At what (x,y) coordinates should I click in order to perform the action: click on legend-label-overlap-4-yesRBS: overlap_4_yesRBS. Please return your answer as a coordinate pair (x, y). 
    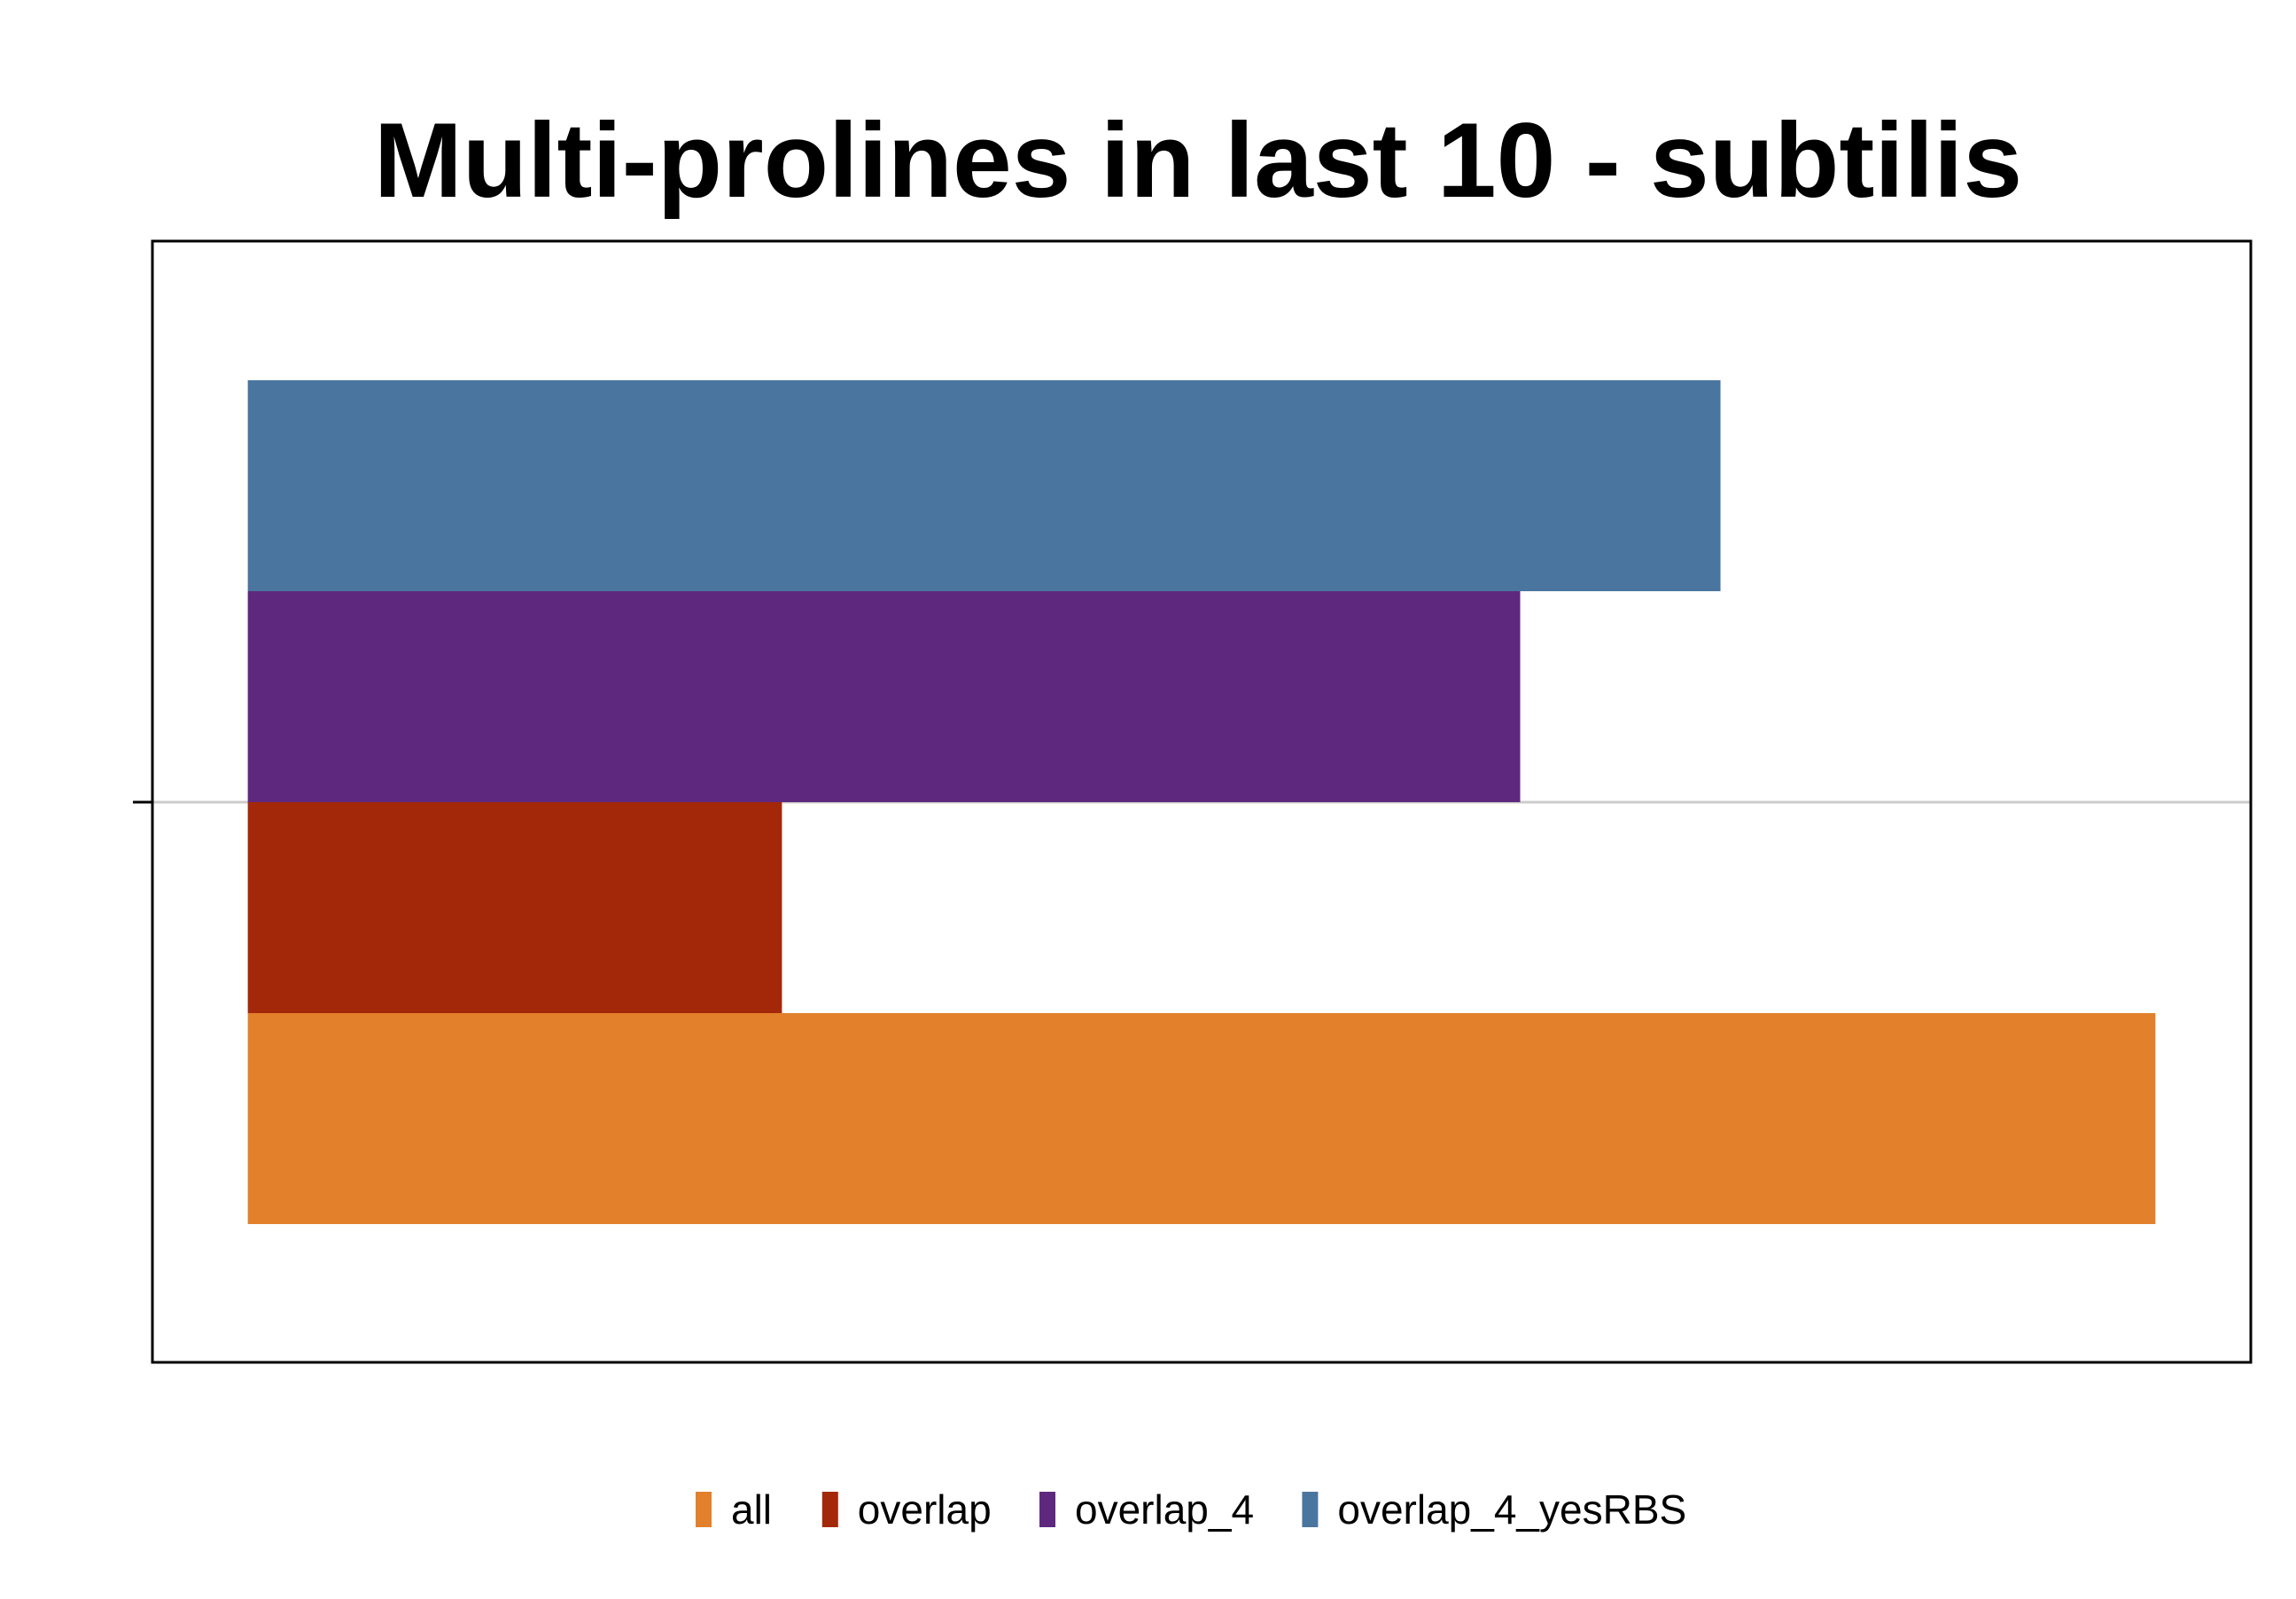
    Looking at the image, I should click on (1511, 1509).